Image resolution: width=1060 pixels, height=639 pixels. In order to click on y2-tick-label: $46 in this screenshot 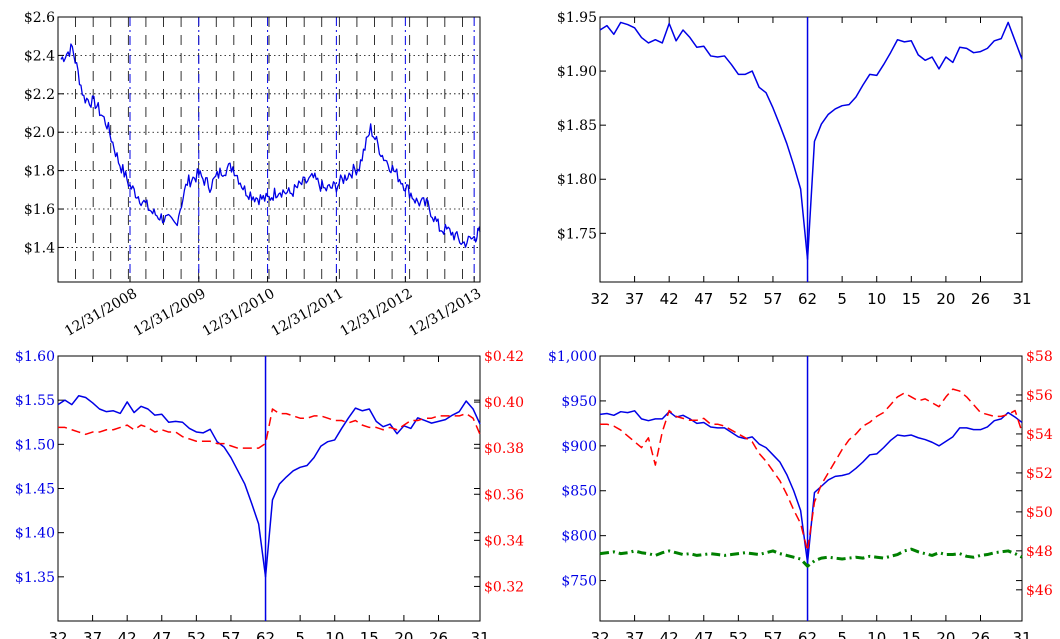, I will do `click(1039, 591)`.